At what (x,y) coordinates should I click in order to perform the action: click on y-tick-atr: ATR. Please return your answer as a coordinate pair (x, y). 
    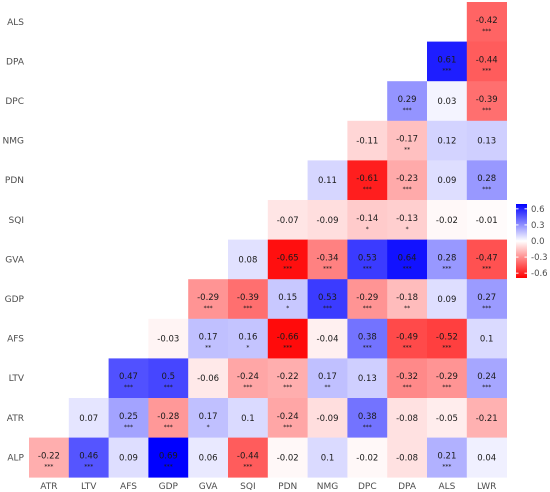
    Looking at the image, I should click on (15, 419).